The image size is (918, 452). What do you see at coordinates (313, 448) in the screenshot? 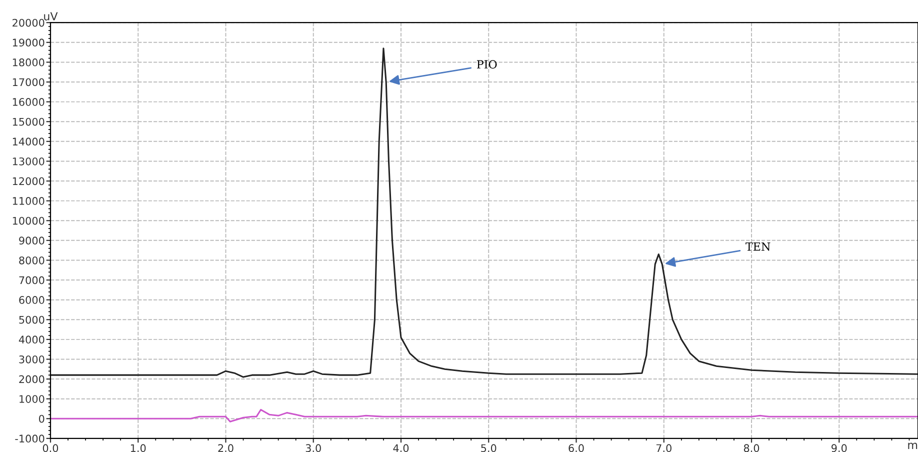
I see `x-tick-label: 3.0` at bounding box center [313, 448].